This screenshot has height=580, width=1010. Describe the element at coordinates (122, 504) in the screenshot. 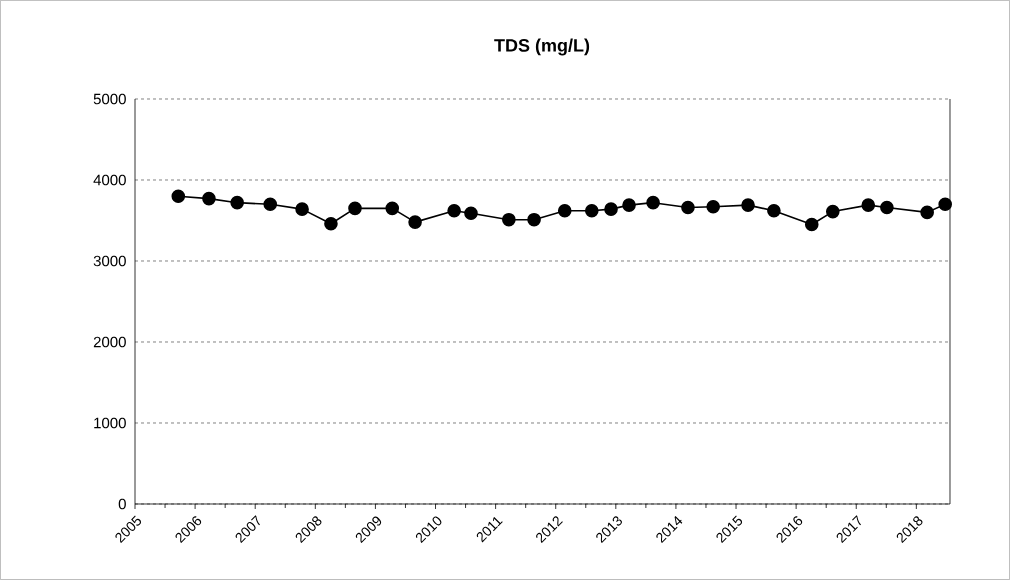

I see `y-tick-label: 0` at that location.